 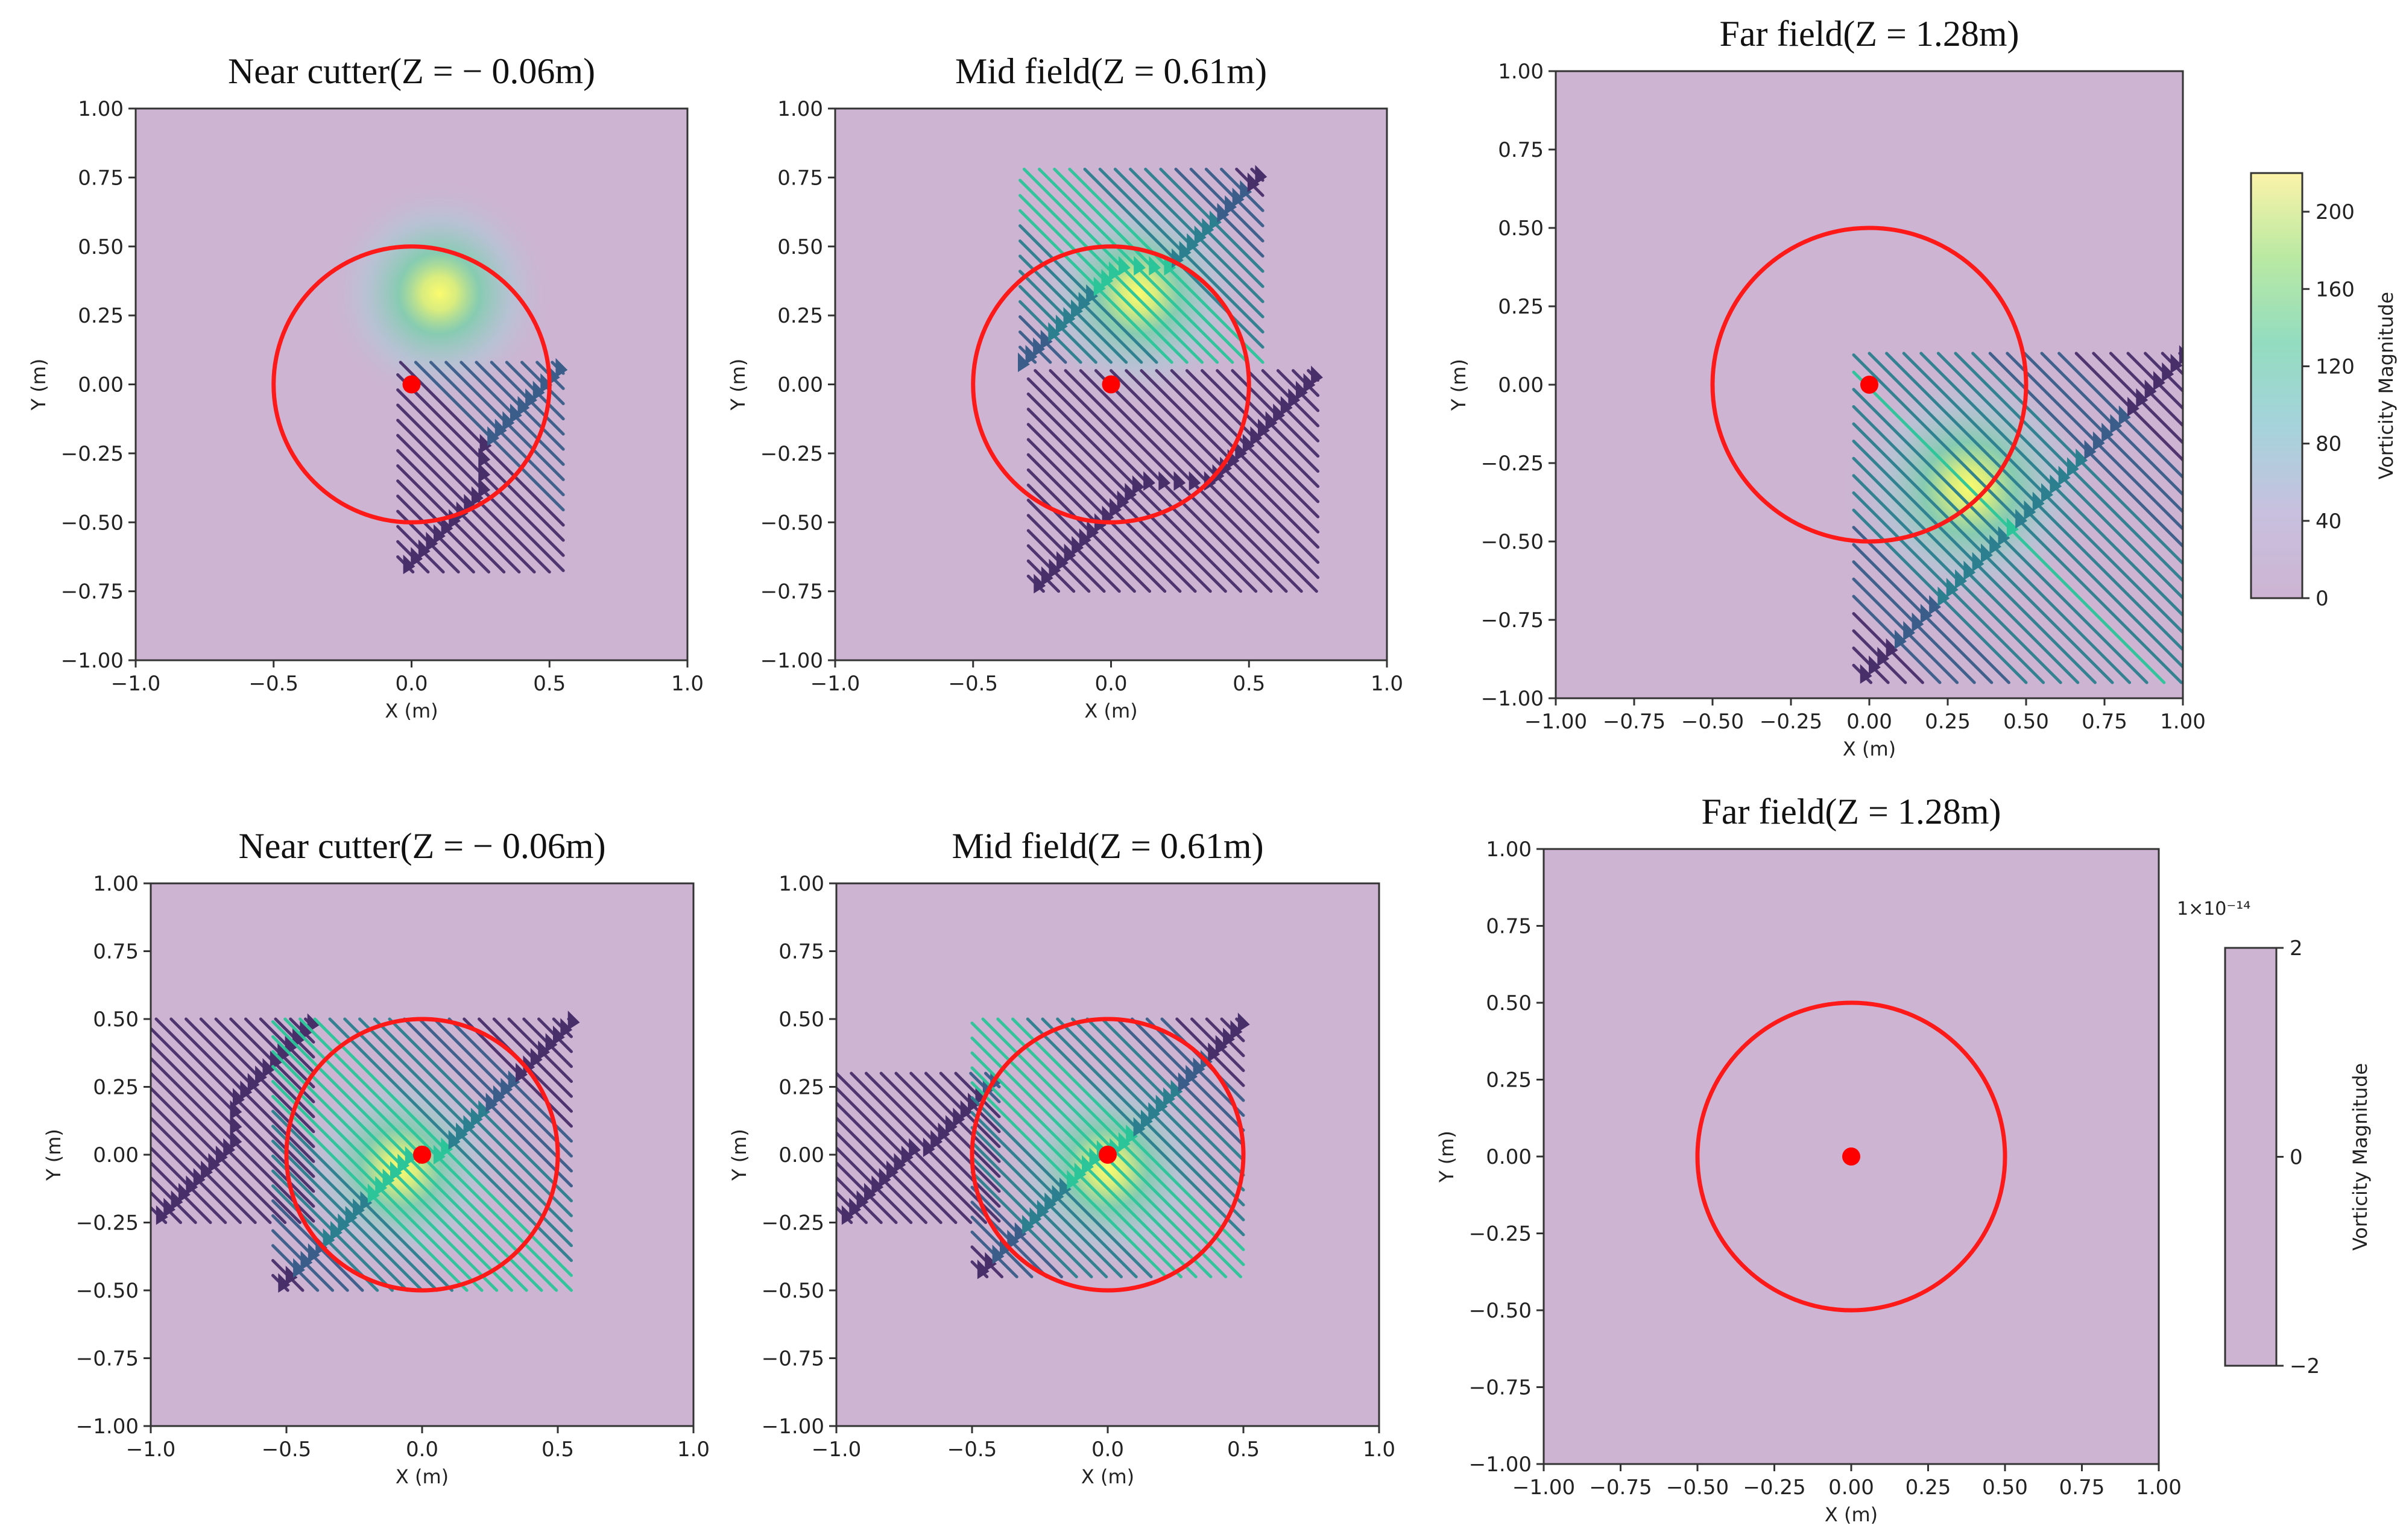 What do you see at coordinates (439, 293) in the screenshot?
I see `vorticity-glow` at bounding box center [439, 293].